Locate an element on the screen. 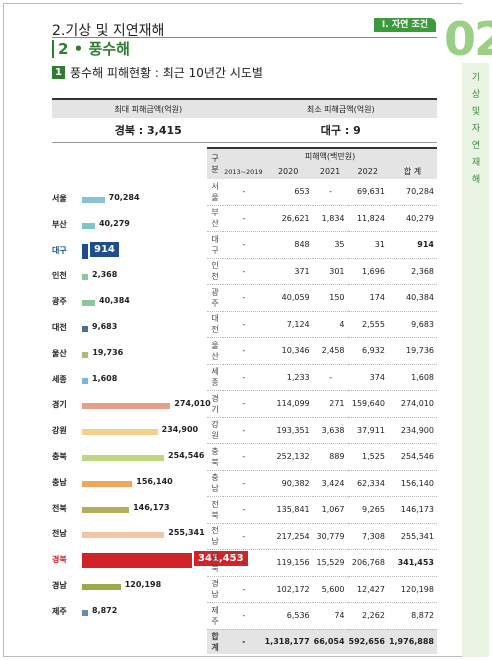 The height and width of the screenshot is (660, 492). table-cell: 6,536 is located at coordinates (288, 616).